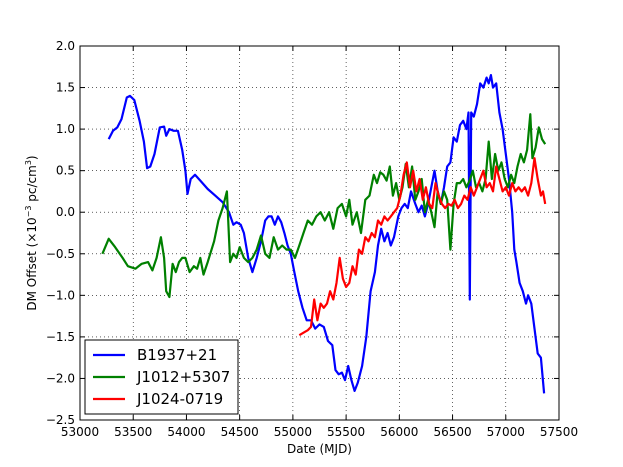 This screenshot has width=623, height=467. Describe the element at coordinates (60, 254) in the screenshot. I see `y-tick-label: −0.5` at that location.